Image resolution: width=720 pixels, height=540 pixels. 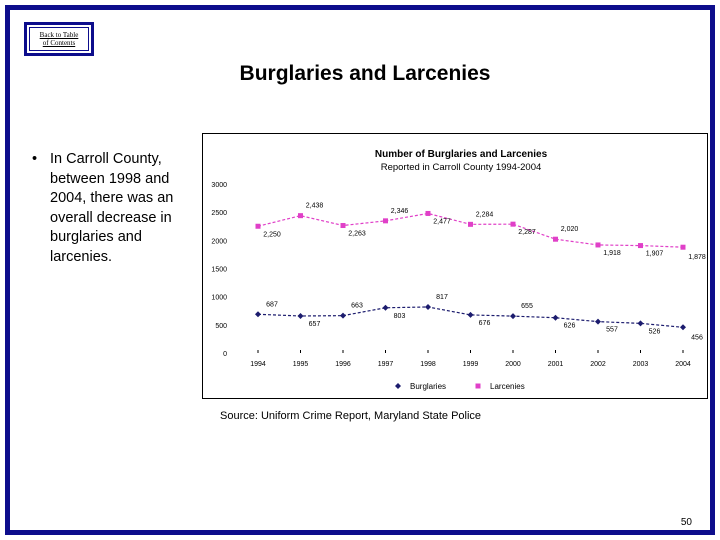 I want to click on data-label: 2,250, so click(x=272, y=234).